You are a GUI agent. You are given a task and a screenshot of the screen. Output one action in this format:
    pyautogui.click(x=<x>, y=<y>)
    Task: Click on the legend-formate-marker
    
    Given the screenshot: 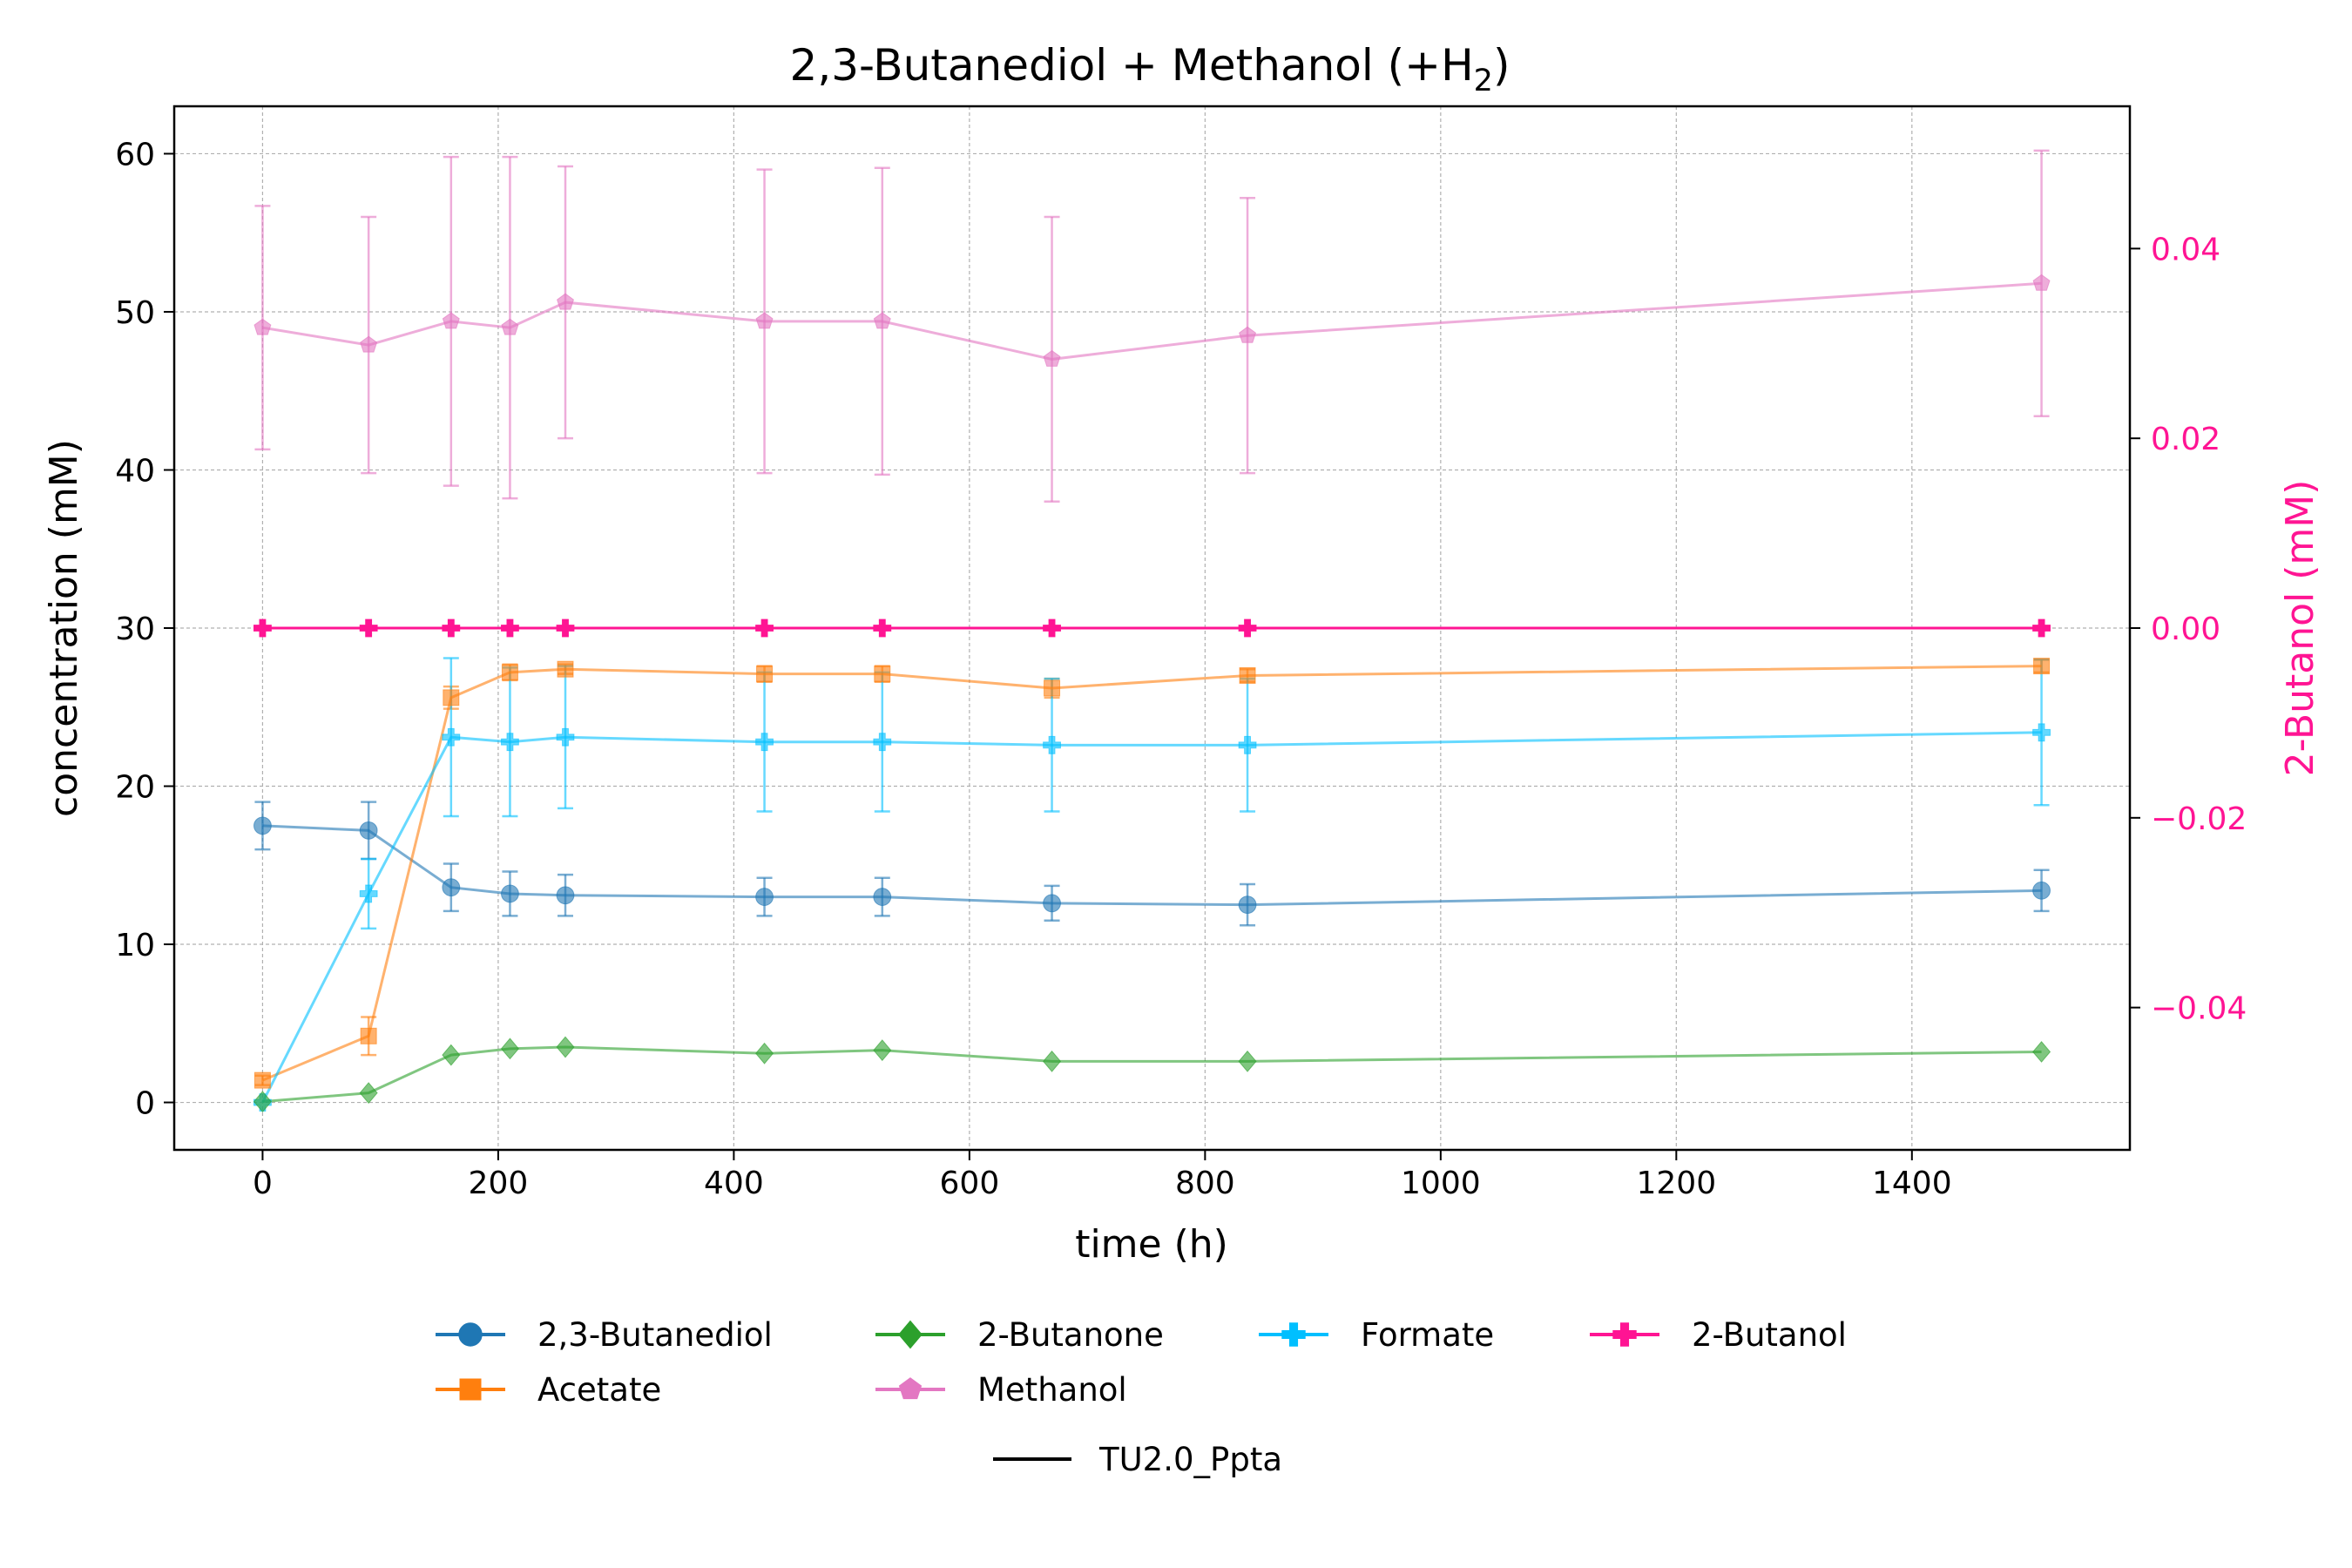 What is the action you would take?
    pyautogui.click(x=1293, y=1334)
    